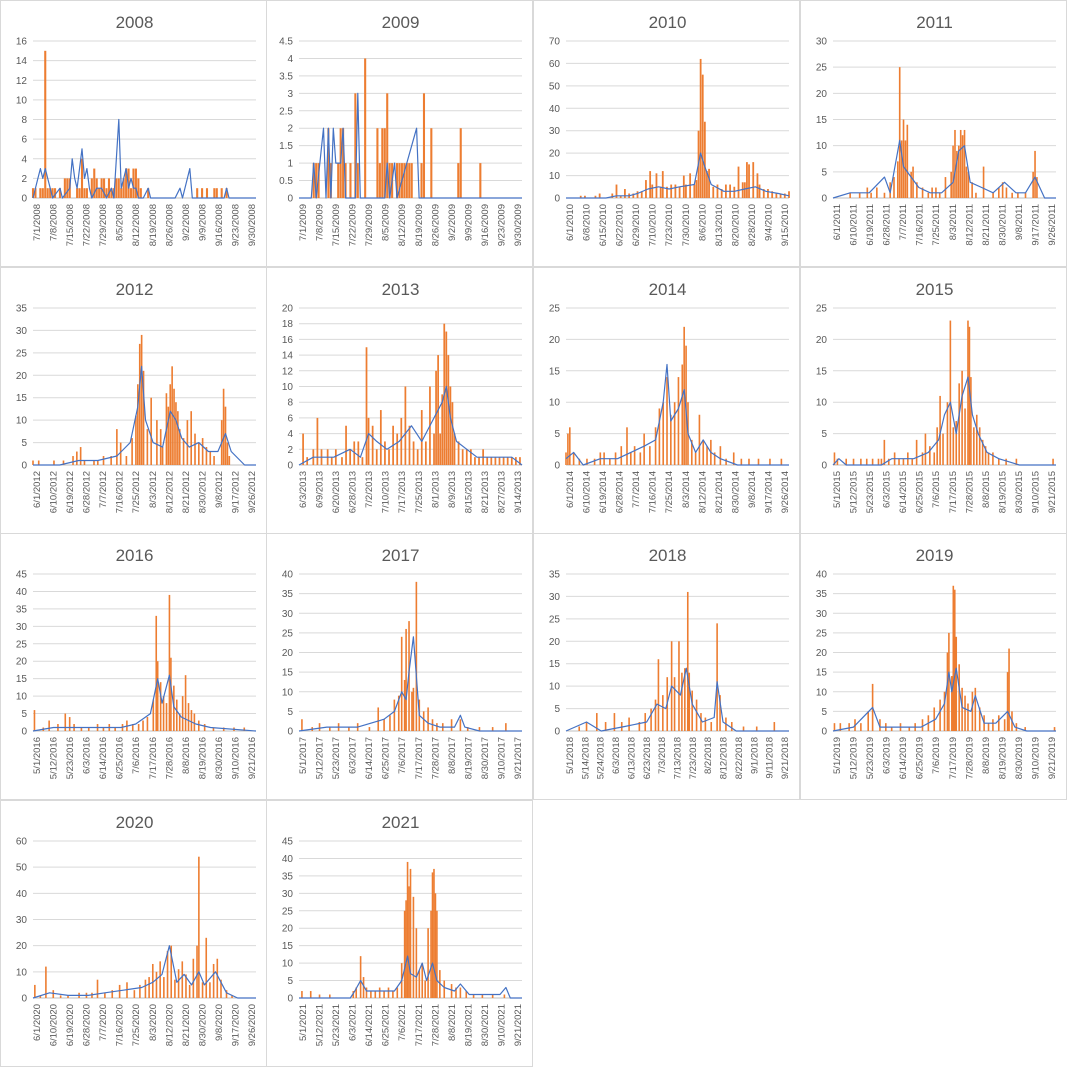 This screenshot has width=1067, height=1068. Describe the element at coordinates (969, 492) in the screenshot. I see `x-tick-label: 7/28/2015` at that location.